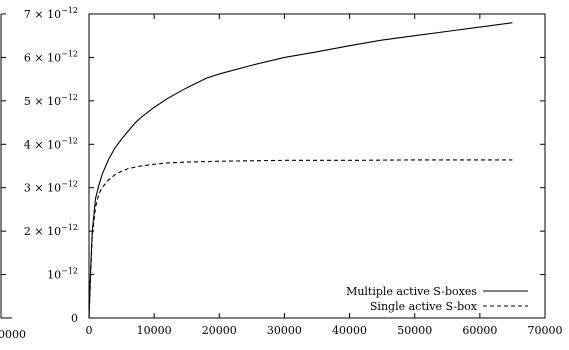  I want to click on legend-label: Single active S-box, so click(424, 306).